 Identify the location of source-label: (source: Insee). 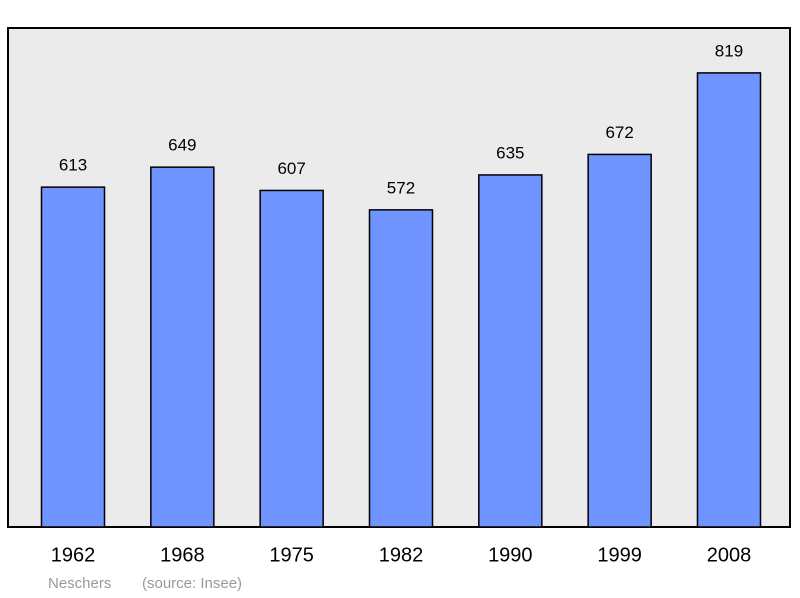
(192, 583).